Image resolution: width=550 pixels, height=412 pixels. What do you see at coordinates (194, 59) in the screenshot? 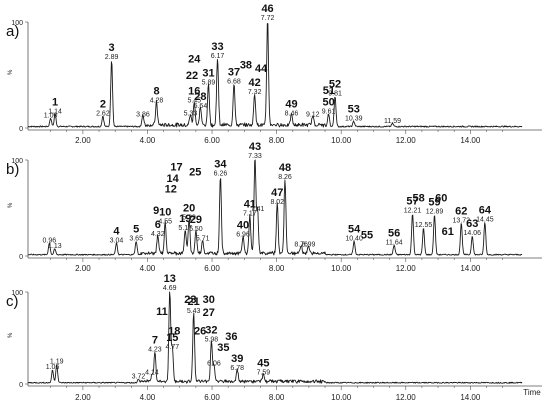
I see `peak-number-extra-1-0: 24` at bounding box center [194, 59].